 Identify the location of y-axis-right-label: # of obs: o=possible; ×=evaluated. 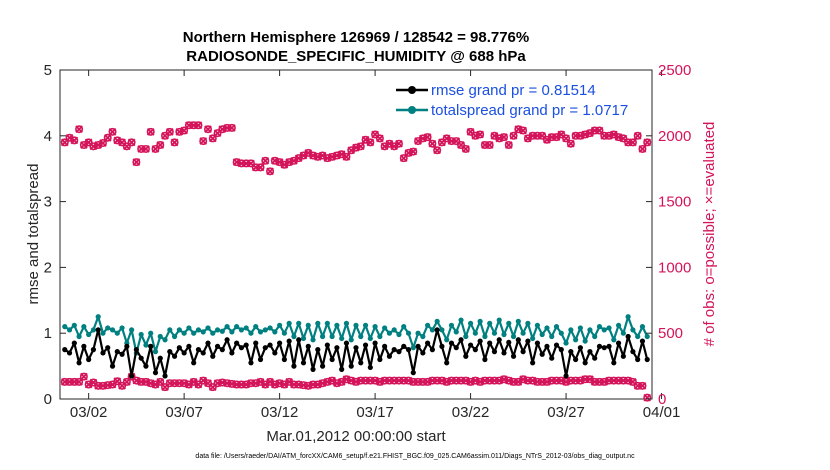
(709, 234).